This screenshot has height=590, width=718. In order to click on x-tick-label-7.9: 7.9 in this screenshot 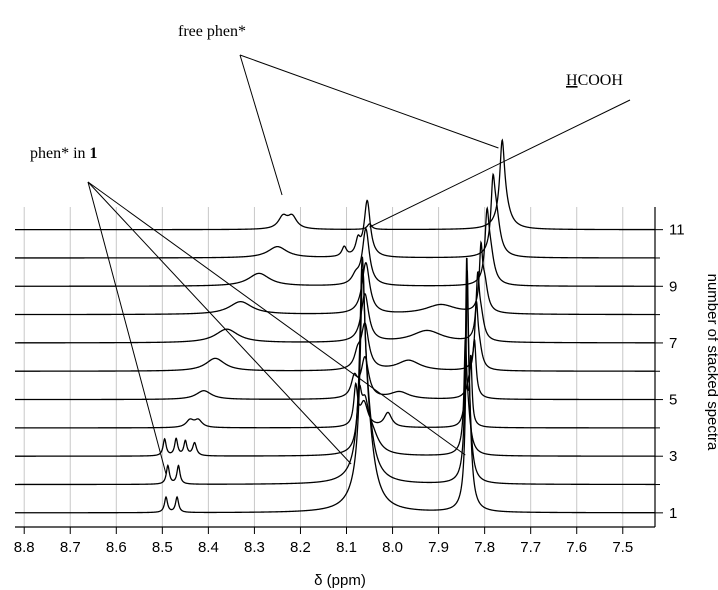, I will do `click(438, 547)`.